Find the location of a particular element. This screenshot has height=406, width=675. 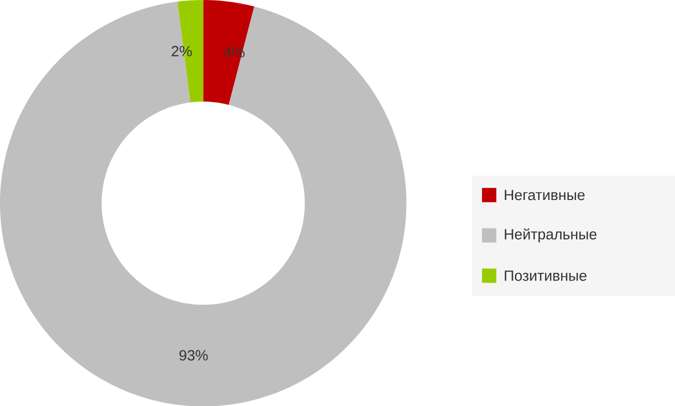

legend-label: Позитивные is located at coordinates (545, 275).